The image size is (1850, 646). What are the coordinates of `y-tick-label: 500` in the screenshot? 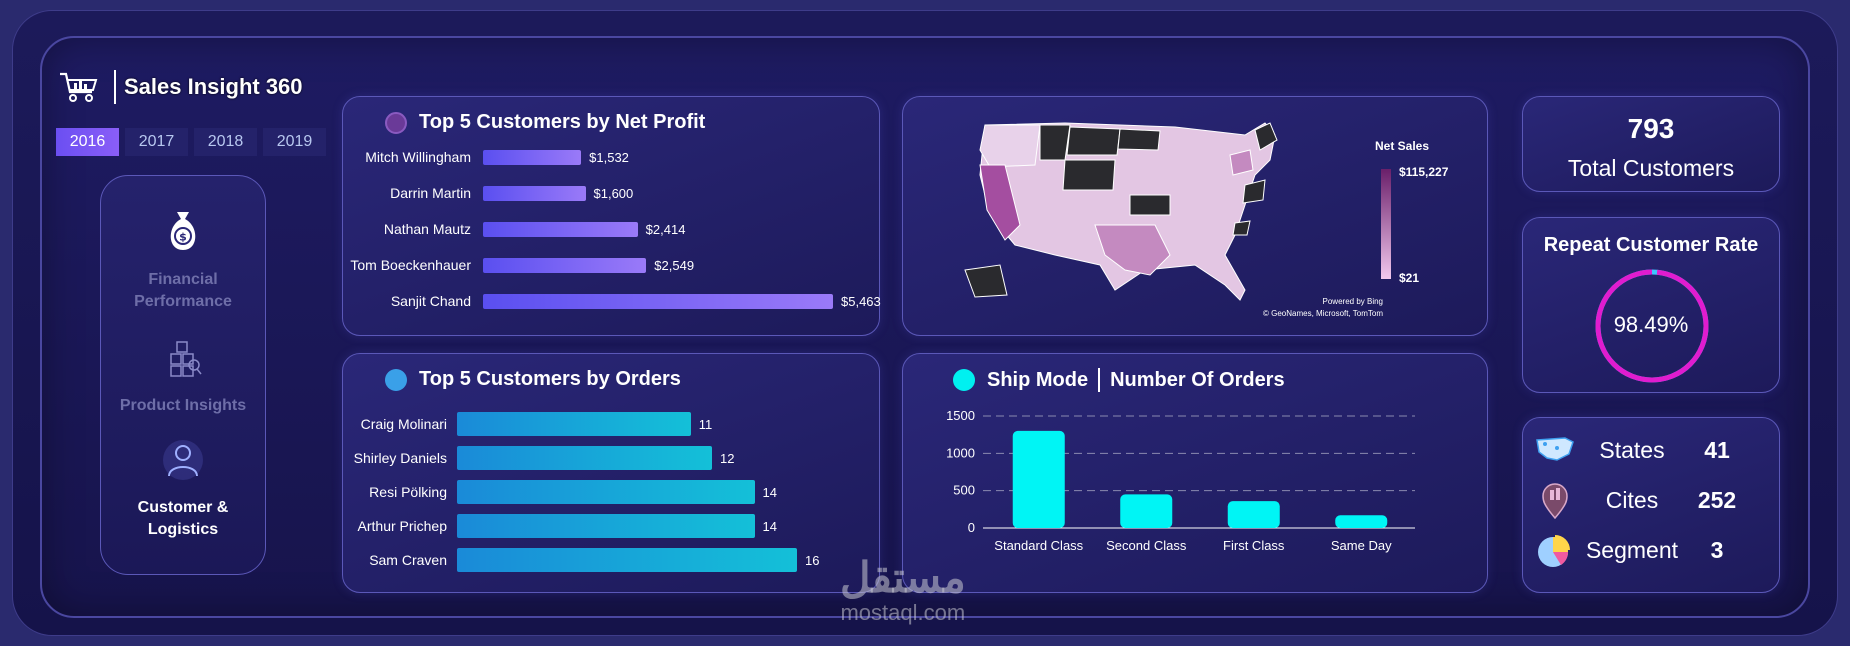 It's located at (964, 490).